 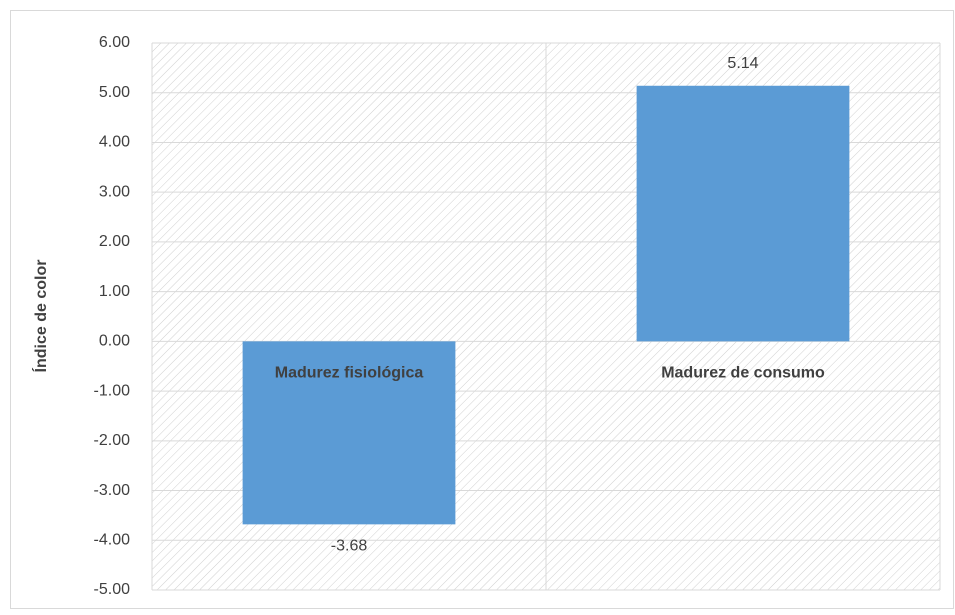 I want to click on y-tick-label: 2.00, so click(x=114, y=241).